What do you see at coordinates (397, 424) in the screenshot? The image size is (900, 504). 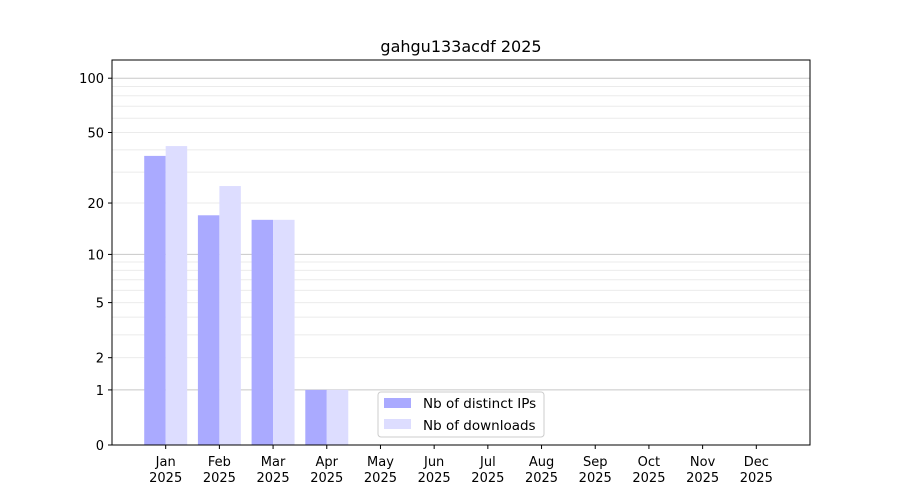 I see `legend-swatch-downloads` at bounding box center [397, 424].